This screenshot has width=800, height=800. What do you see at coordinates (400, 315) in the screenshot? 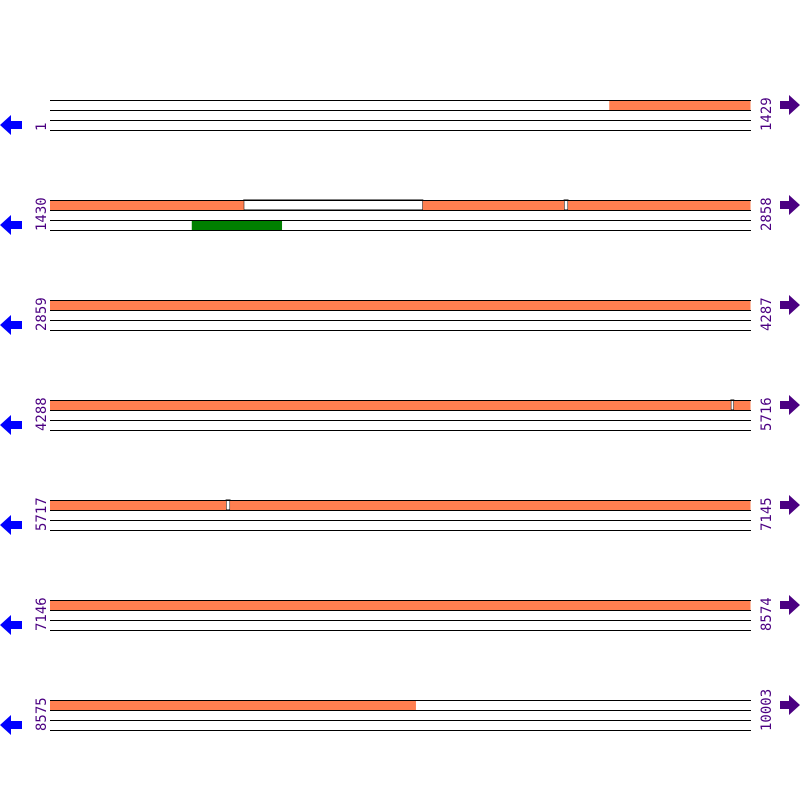
I see `sequence-row: 2859 4287` at bounding box center [400, 315].